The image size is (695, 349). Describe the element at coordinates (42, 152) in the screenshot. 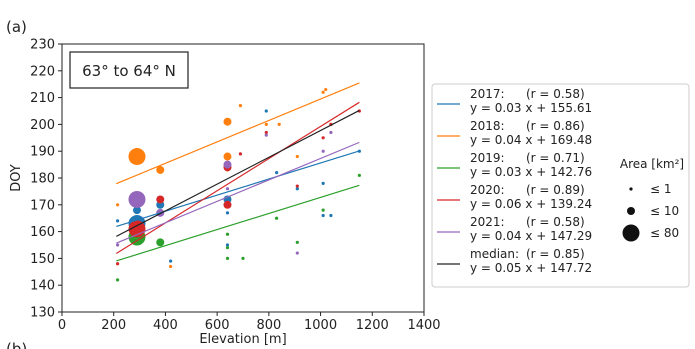

I see `y-tick-label: 190` at that location.